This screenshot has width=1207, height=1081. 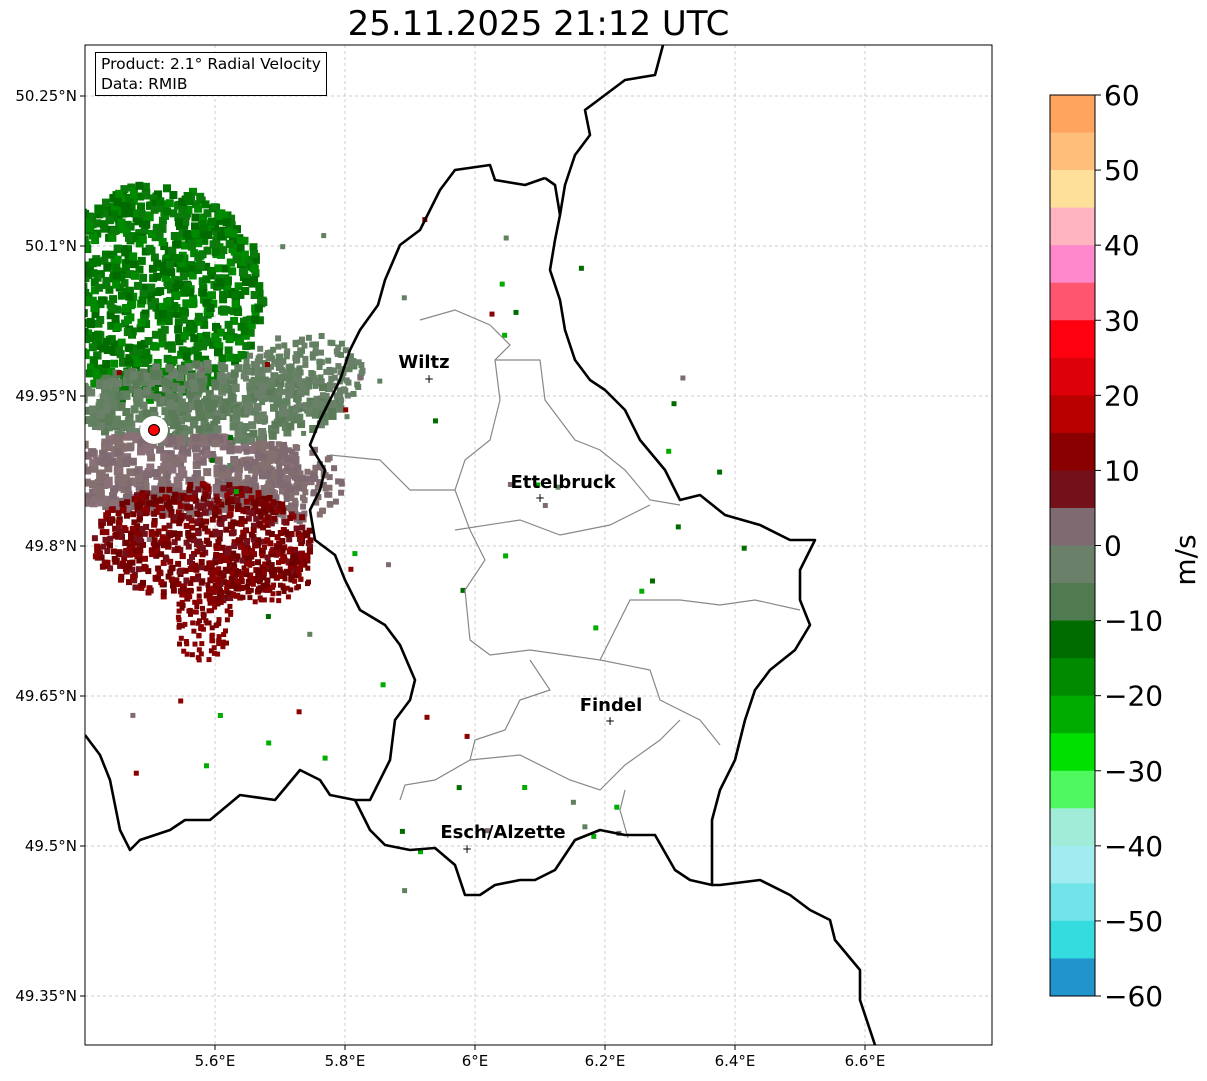 I want to click on lon-tick-label: 5.6°E, so click(x=215, y=1061).